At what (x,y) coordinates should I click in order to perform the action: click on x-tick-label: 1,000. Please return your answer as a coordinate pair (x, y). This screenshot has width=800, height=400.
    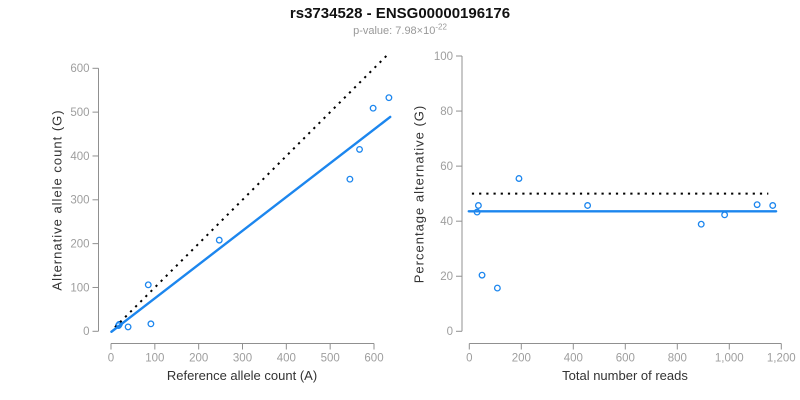
    Looking at the image, I should click on (729, 359).